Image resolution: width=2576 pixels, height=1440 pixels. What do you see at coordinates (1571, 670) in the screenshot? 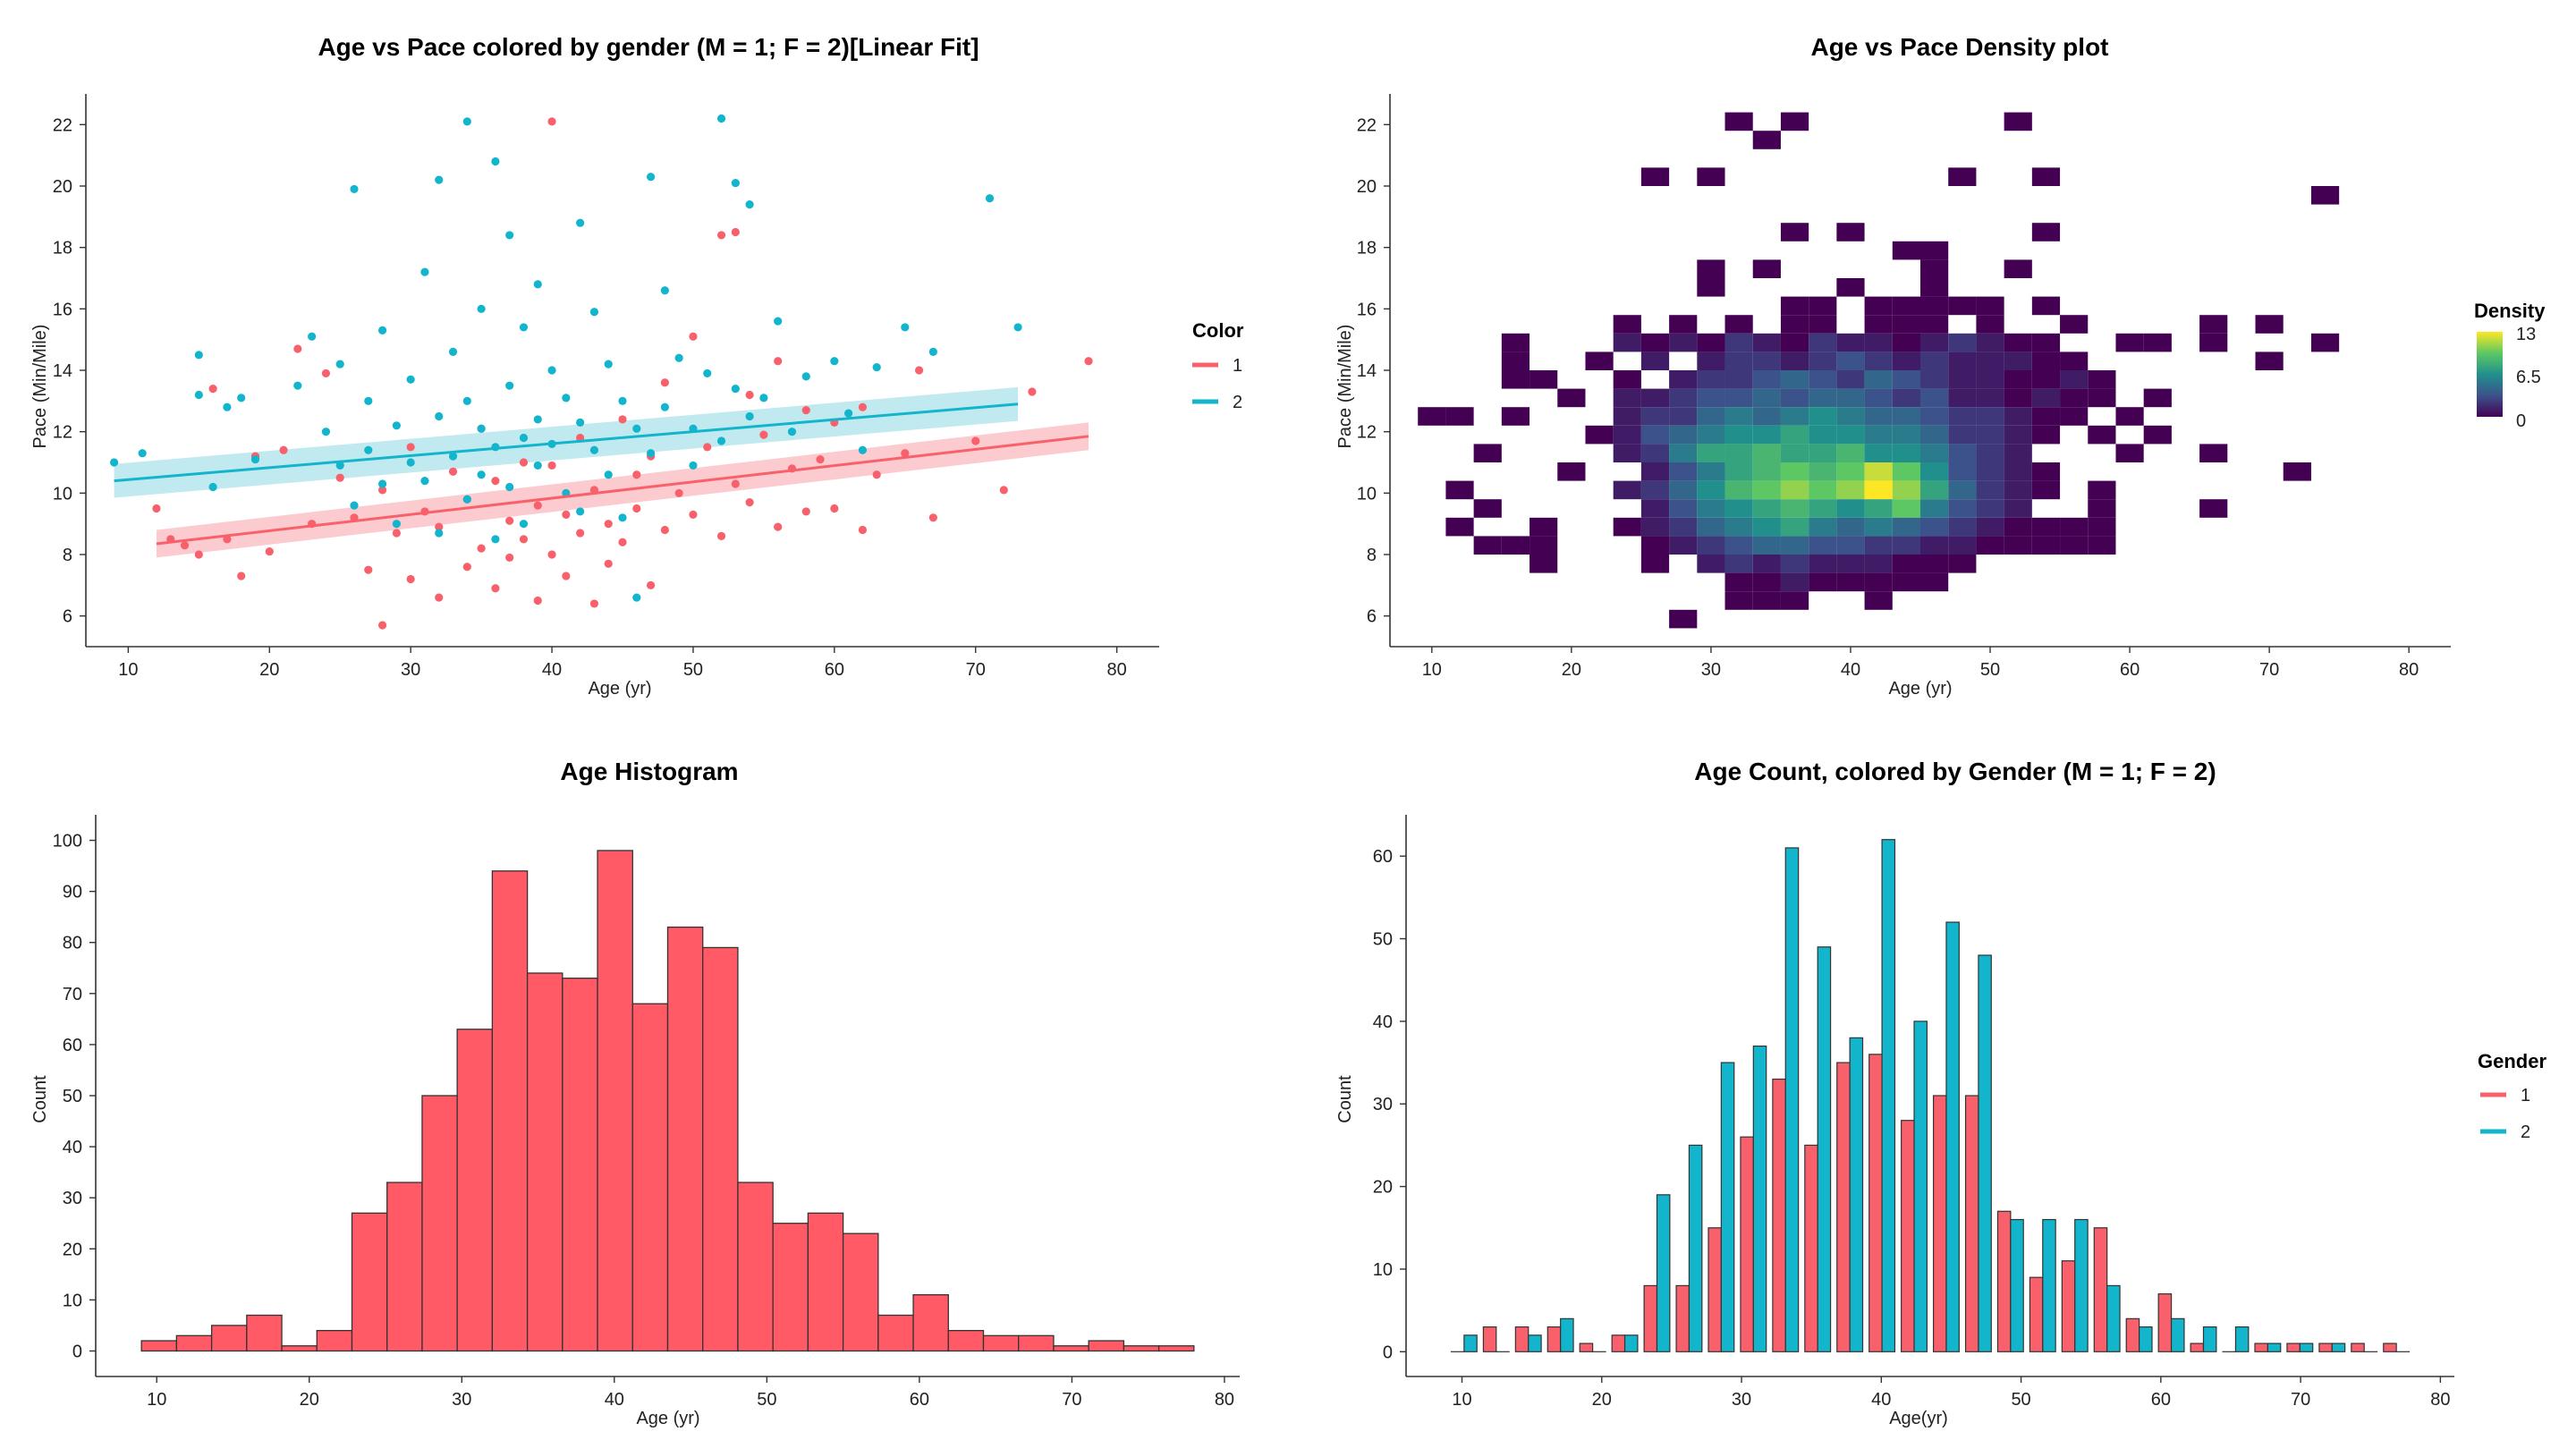
I see `density-x-tick-label: 20` at bounding box center [1571, 670].